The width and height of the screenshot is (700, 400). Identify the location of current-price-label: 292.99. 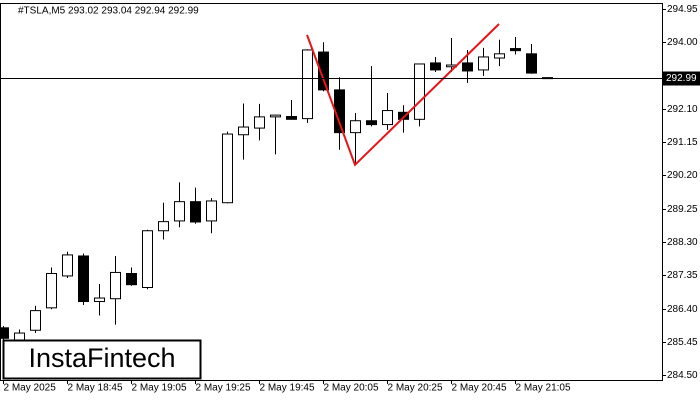
(681, 78).